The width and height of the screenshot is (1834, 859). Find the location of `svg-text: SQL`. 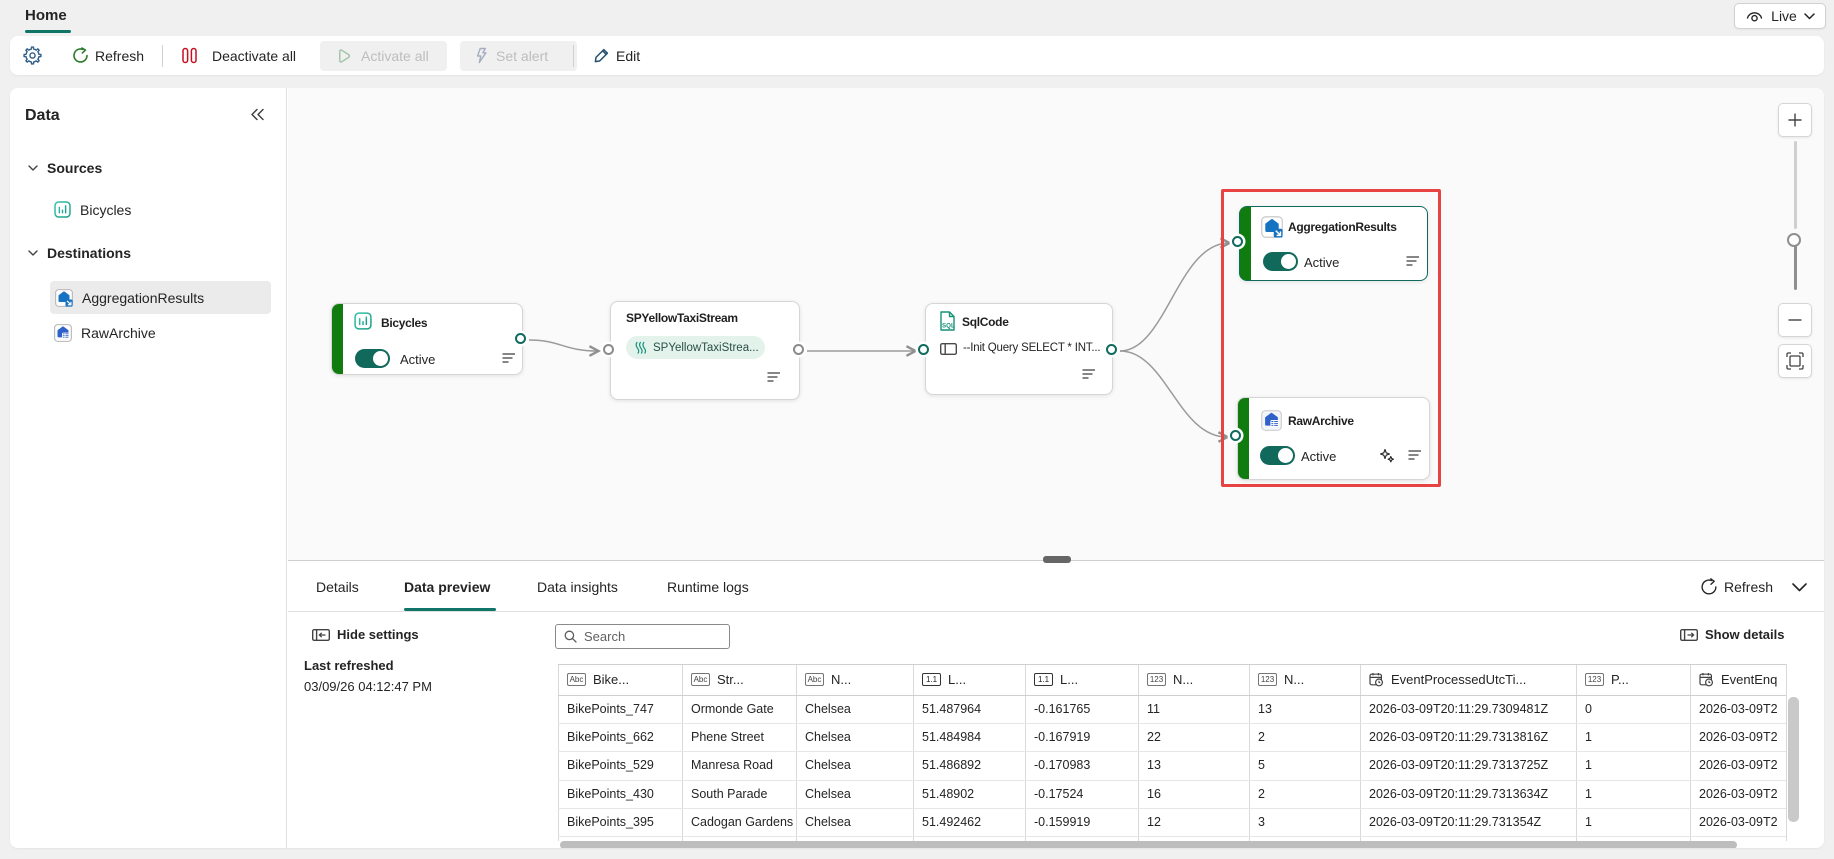

svg-text: SQL is located at coordinates (948, 326).